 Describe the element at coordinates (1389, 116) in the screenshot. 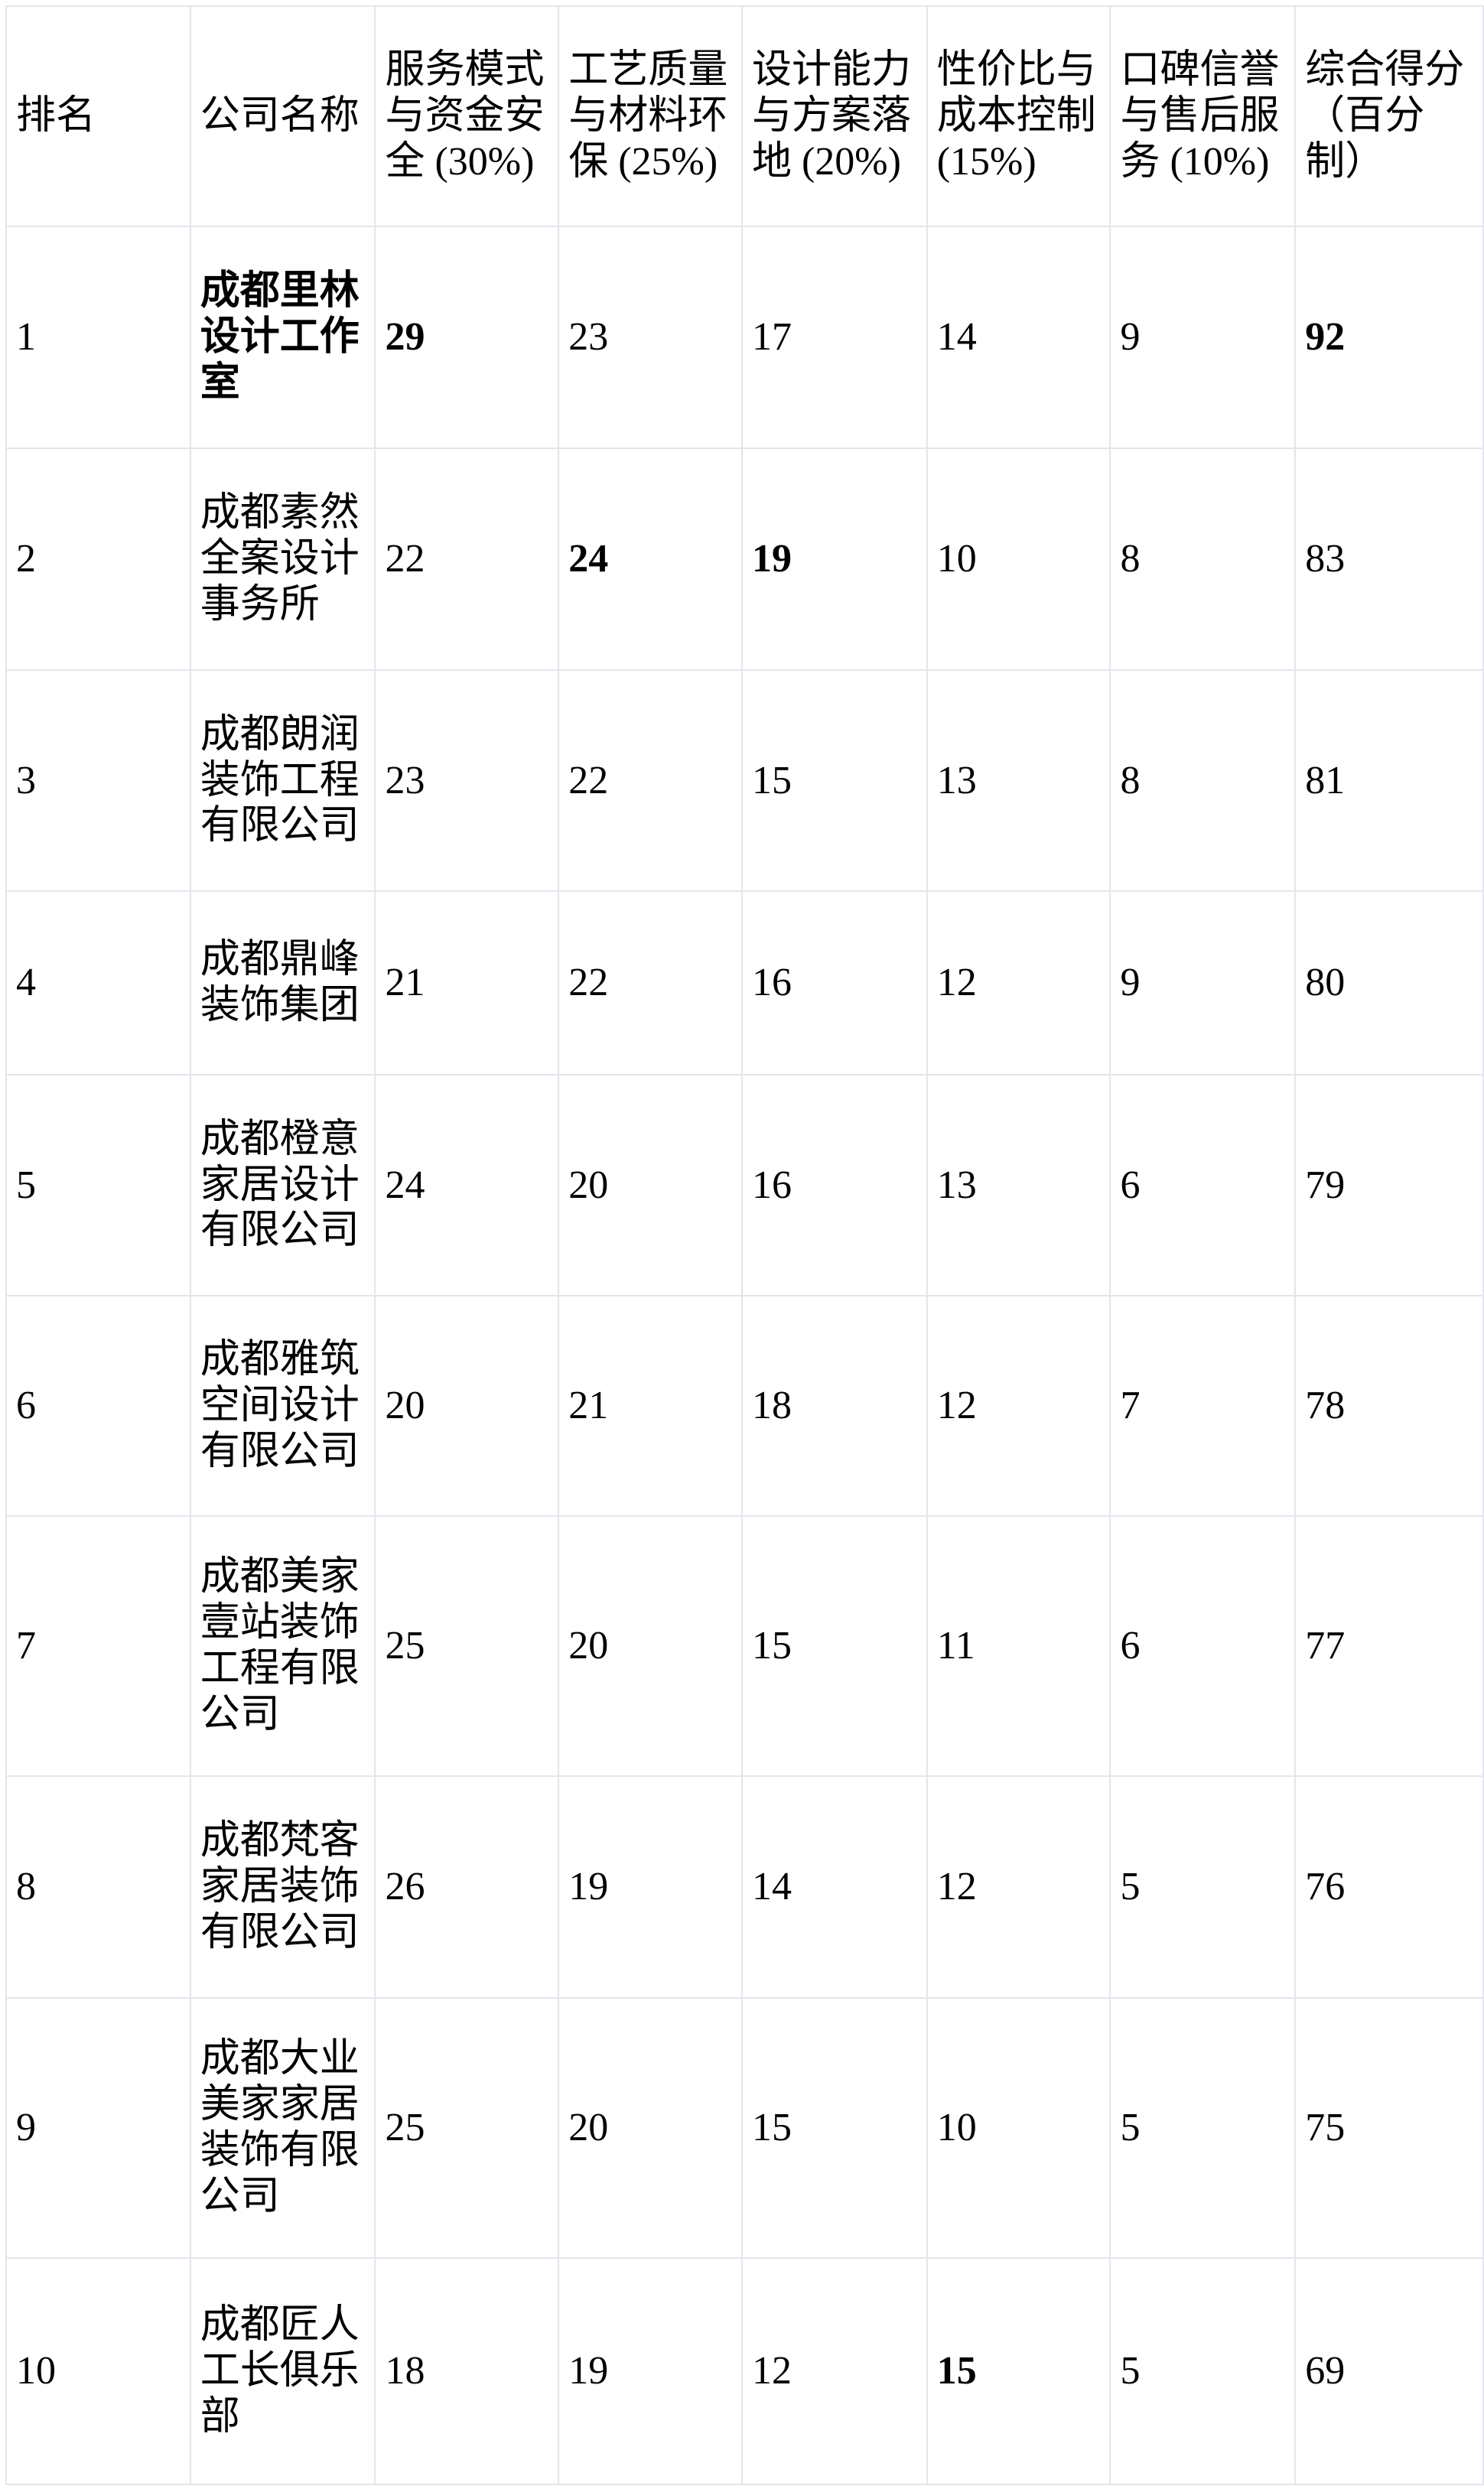

I see `column-header-total: 综合得分（百分制）` at that location.